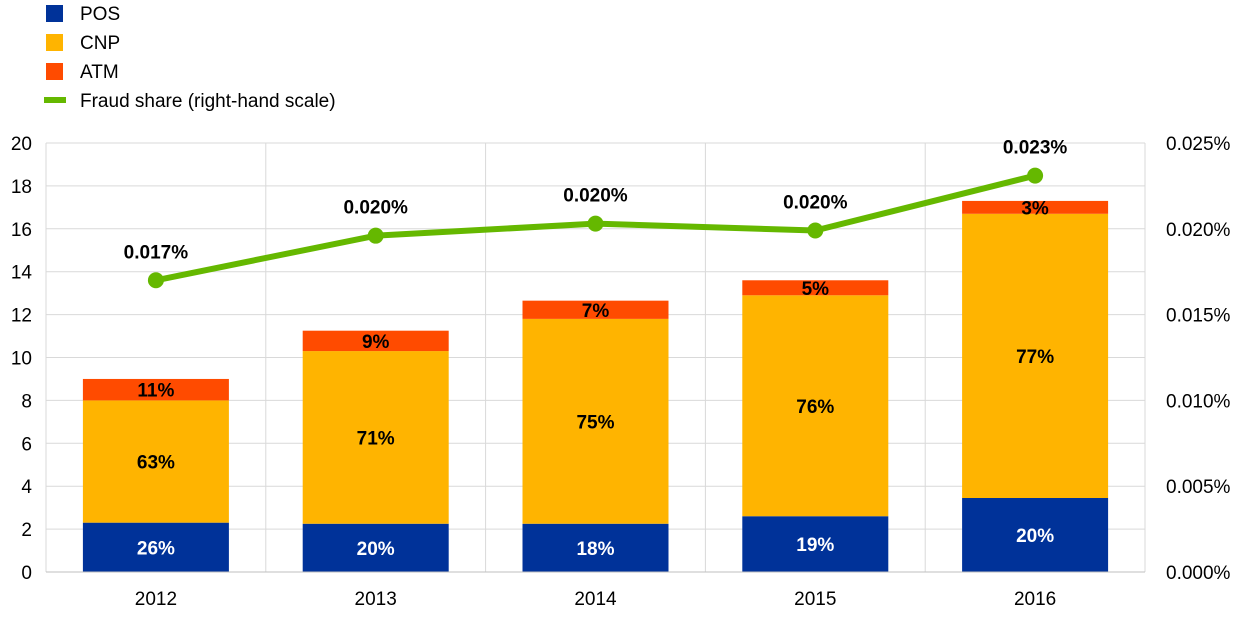 This screenshot has height=618, width=1240. What do you see at coordinates (99, 72) in the screenshot?
I see `legend-label: ATM` at bounding box center [99, 72].